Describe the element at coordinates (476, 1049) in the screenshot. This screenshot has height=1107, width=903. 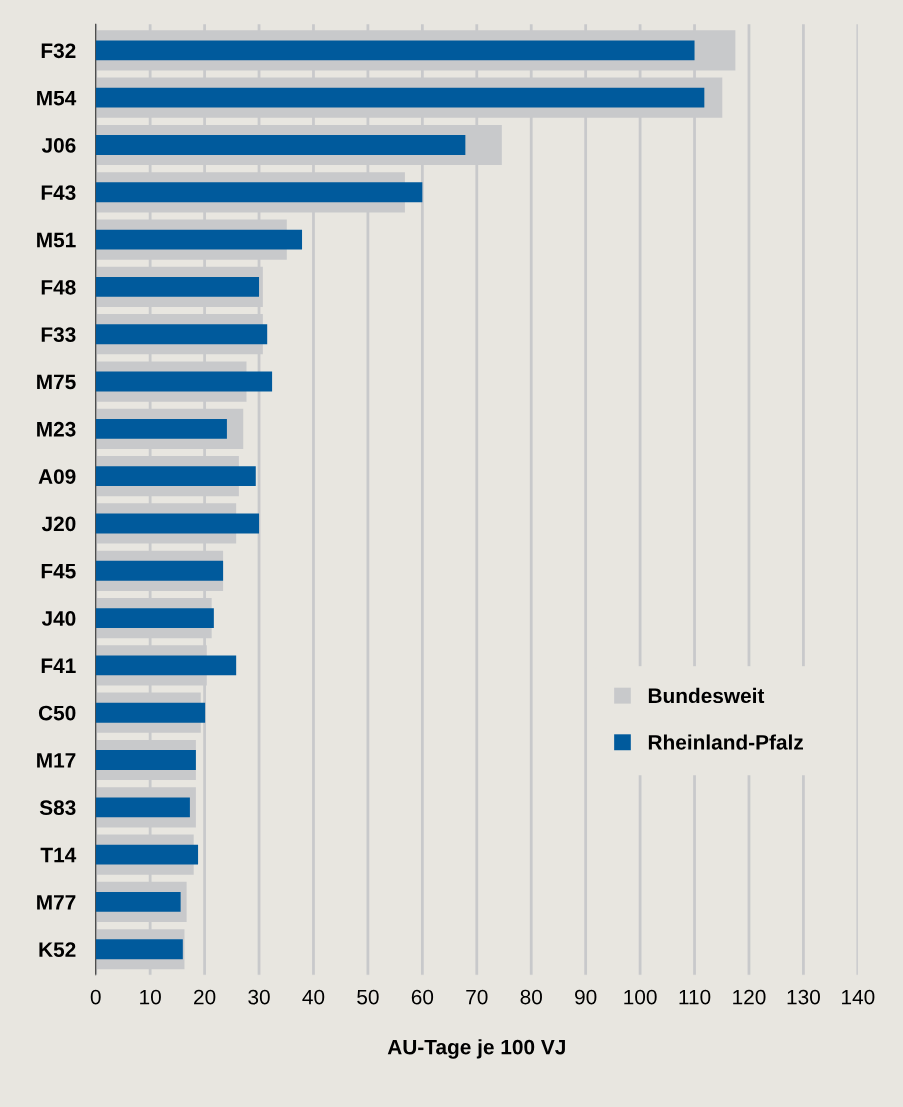
I see `x-axis-title: AU-Tage je 100 VJ` at that location.